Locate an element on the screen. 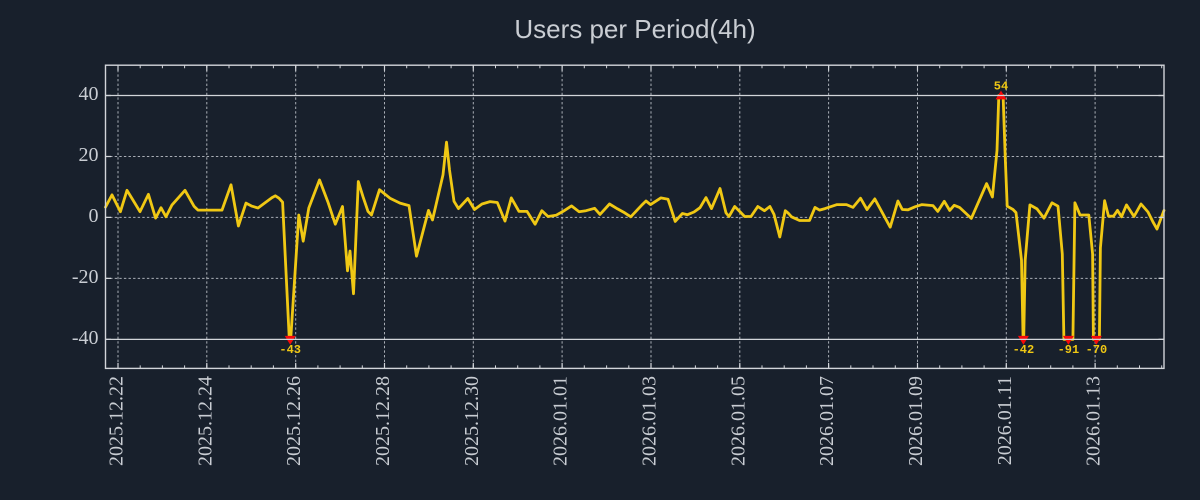 The height and width of the screenshot is (500, 1200). svg-text: 2026.01.01 is located at coordinates (561, 421).